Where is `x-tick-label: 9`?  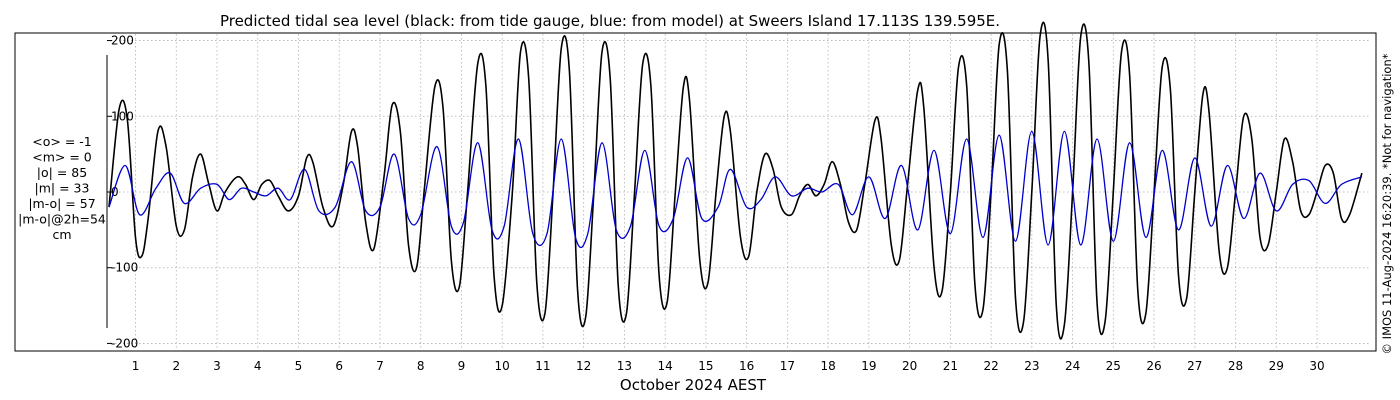
x-tick-label: 9 is located at coordinates (462, 366).